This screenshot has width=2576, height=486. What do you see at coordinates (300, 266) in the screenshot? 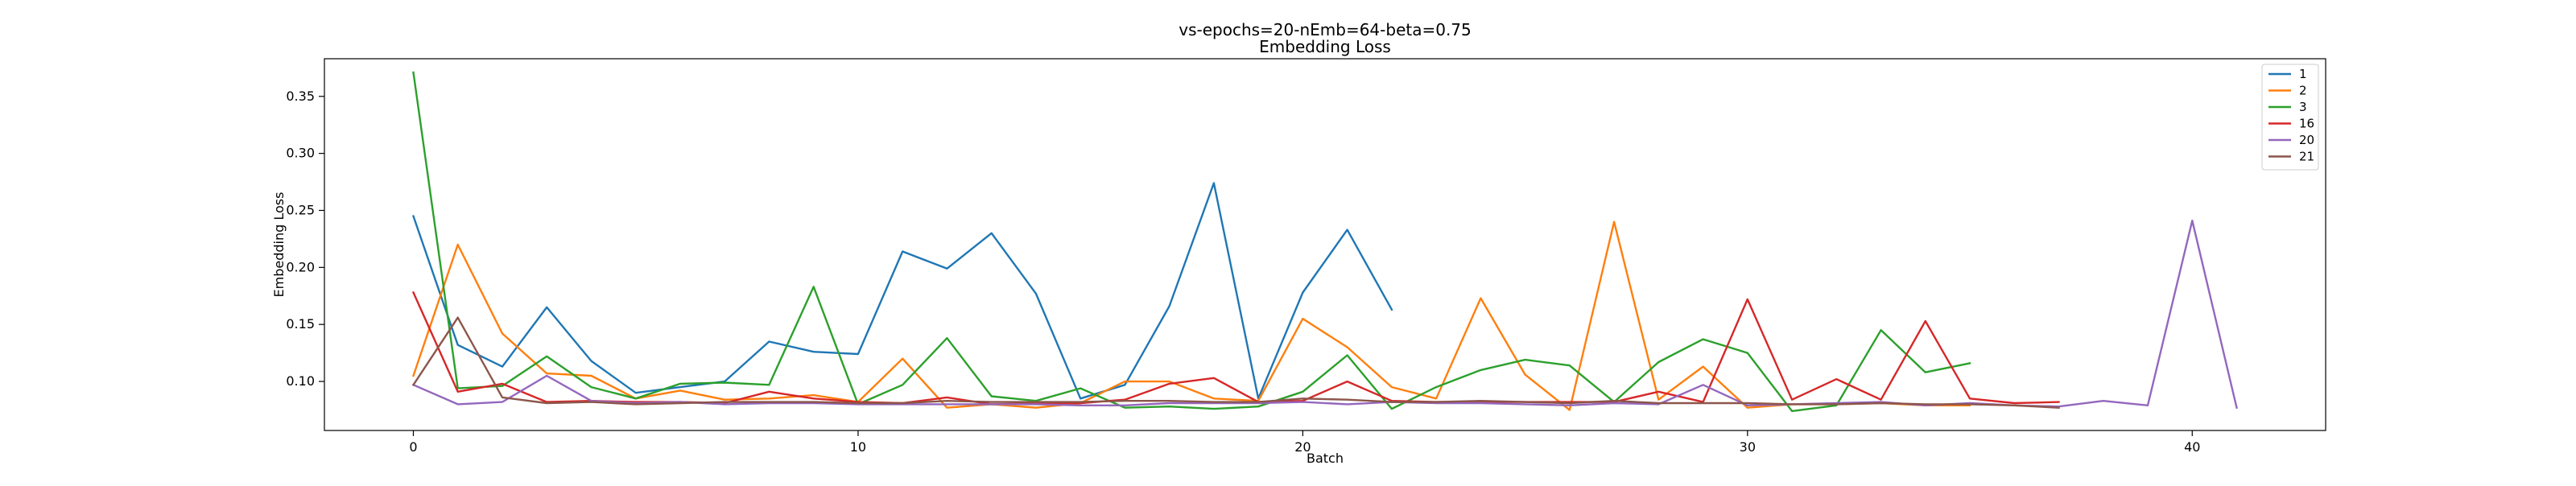
I see `y-tick-label: 0.20` at bounding box center [300, 266].